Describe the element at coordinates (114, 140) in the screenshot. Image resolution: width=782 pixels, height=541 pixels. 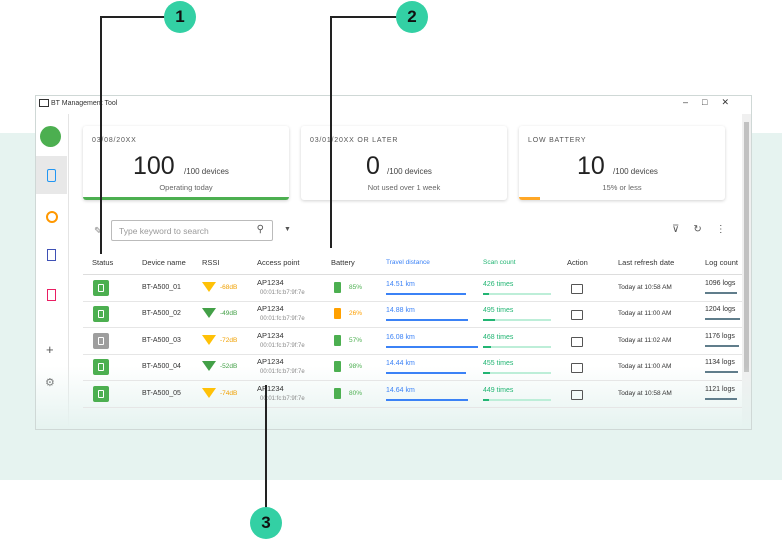
I see `card-label: 03/08/20XX` at that location.